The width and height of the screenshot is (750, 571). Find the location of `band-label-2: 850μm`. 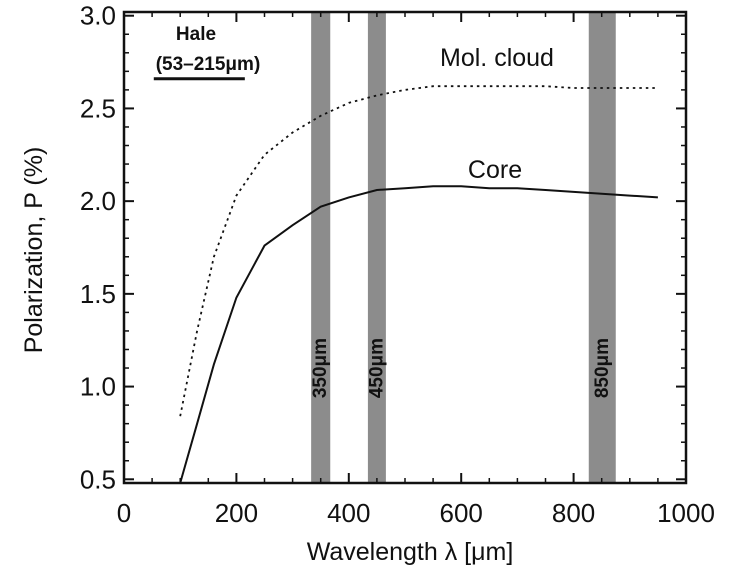

band-label-2: 850μm is located at coordinates (602, 368).